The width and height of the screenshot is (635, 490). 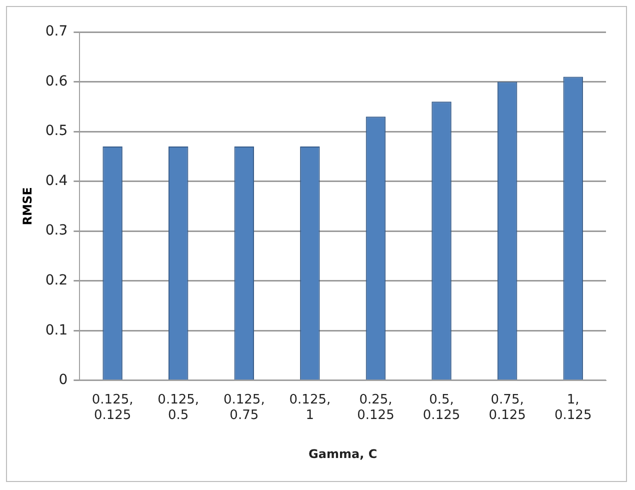 What do you see at coordinates (56, 330) in the screenshot?
I see `y-tick-label: 0.1` at bounding box center [56, 330].